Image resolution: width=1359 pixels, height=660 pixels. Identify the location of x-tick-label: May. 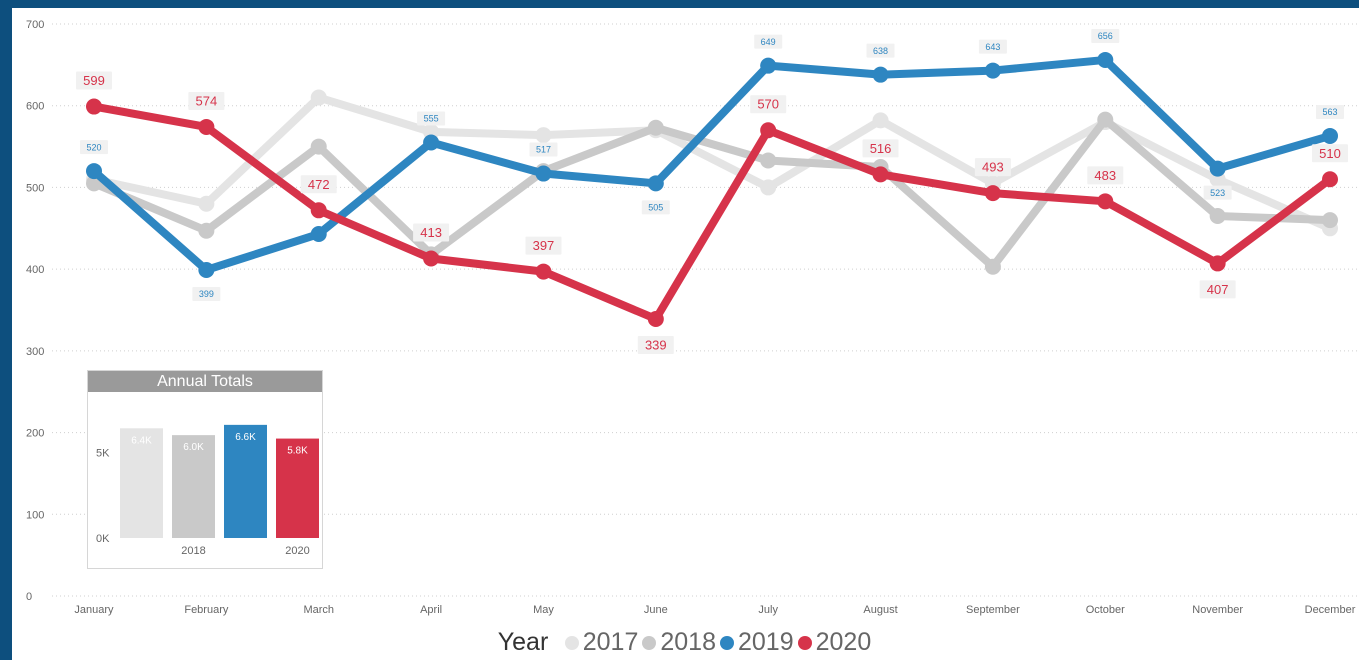
(543, 610).